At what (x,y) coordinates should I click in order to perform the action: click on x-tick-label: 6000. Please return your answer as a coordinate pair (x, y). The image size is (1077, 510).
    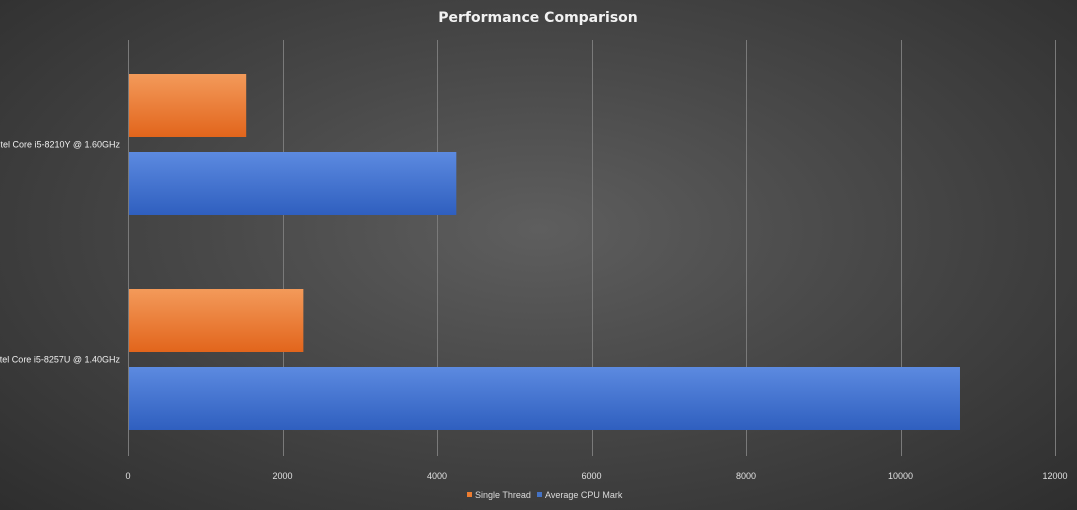
    Looking at the image, I should click on (591, 476).